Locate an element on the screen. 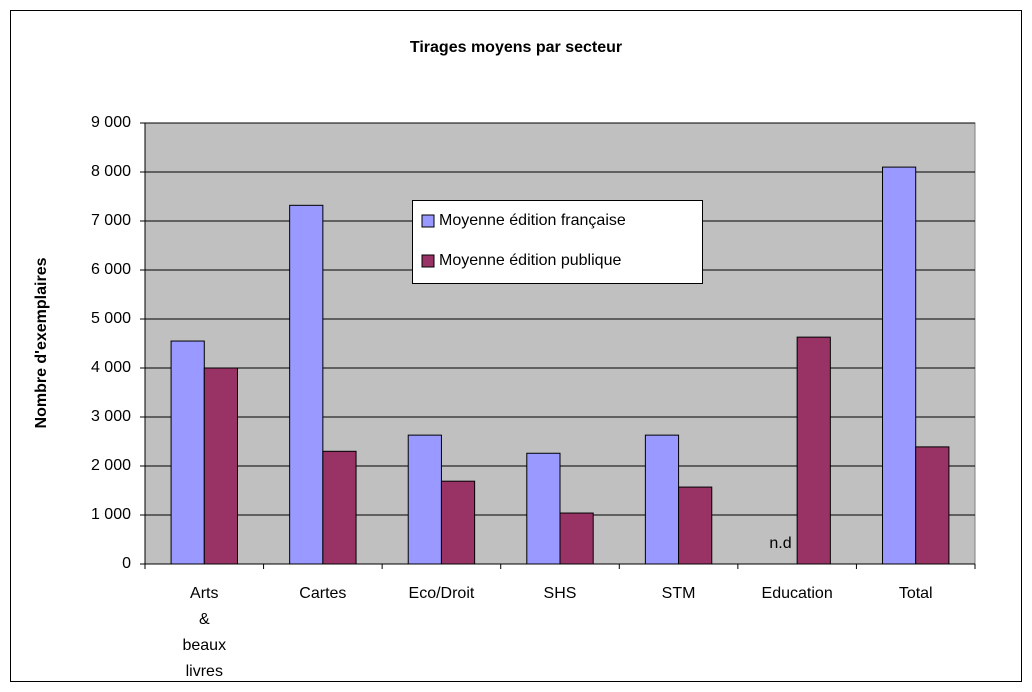  x-tick-label: Total is located at coordinates (916, 593).